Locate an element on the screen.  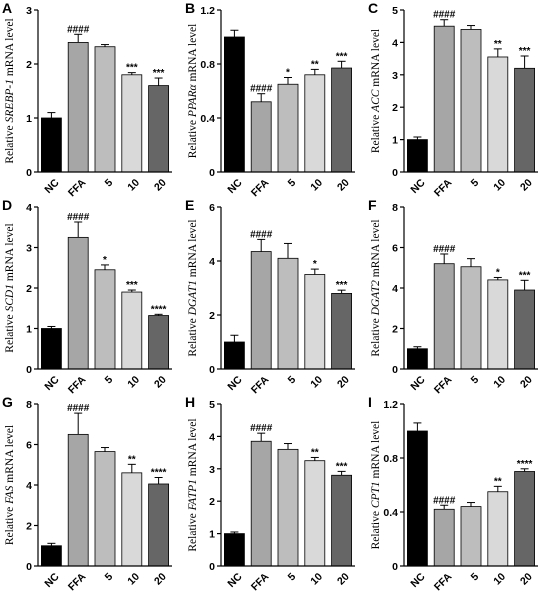
y-tick-label: 1 is located at coordinates (29, 119).